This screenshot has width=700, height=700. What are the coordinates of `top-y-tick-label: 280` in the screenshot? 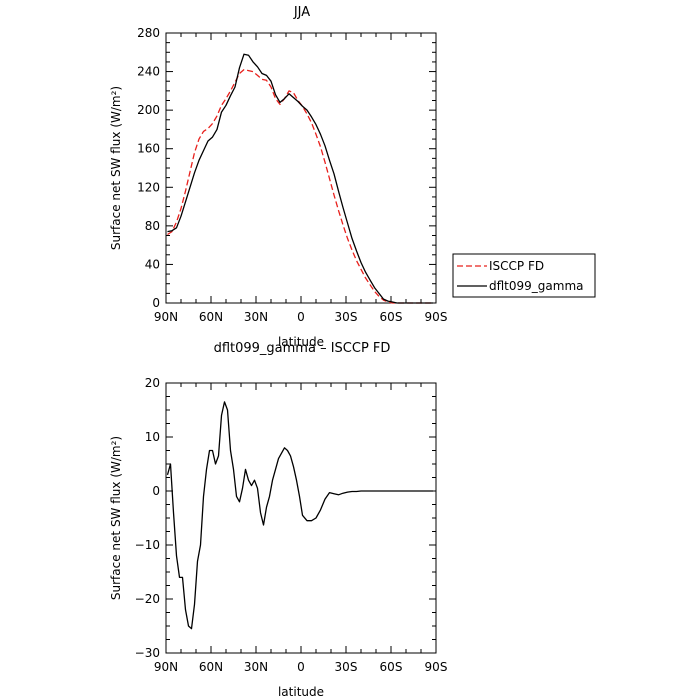 It's located at (148, 33).